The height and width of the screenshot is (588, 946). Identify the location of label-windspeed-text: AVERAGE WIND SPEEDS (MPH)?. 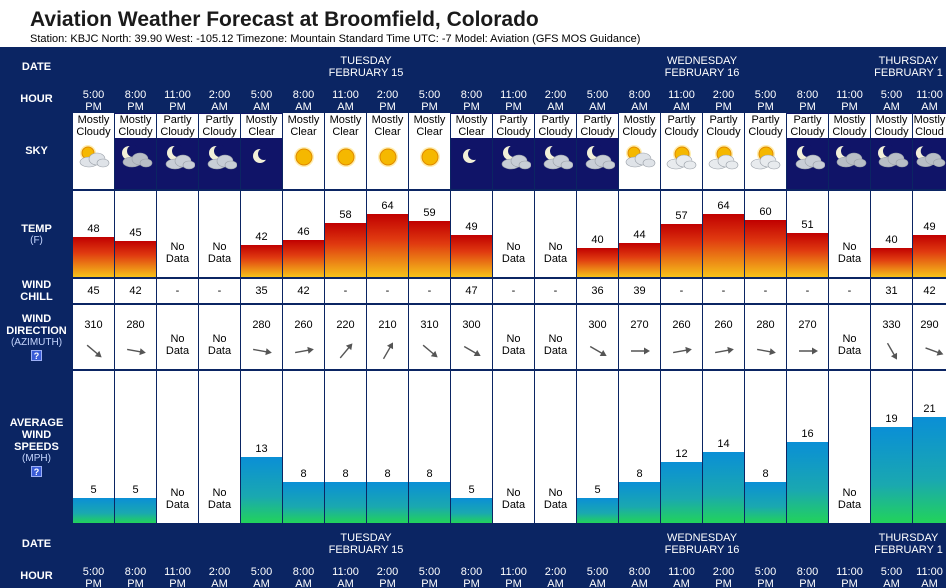
(36, 447).